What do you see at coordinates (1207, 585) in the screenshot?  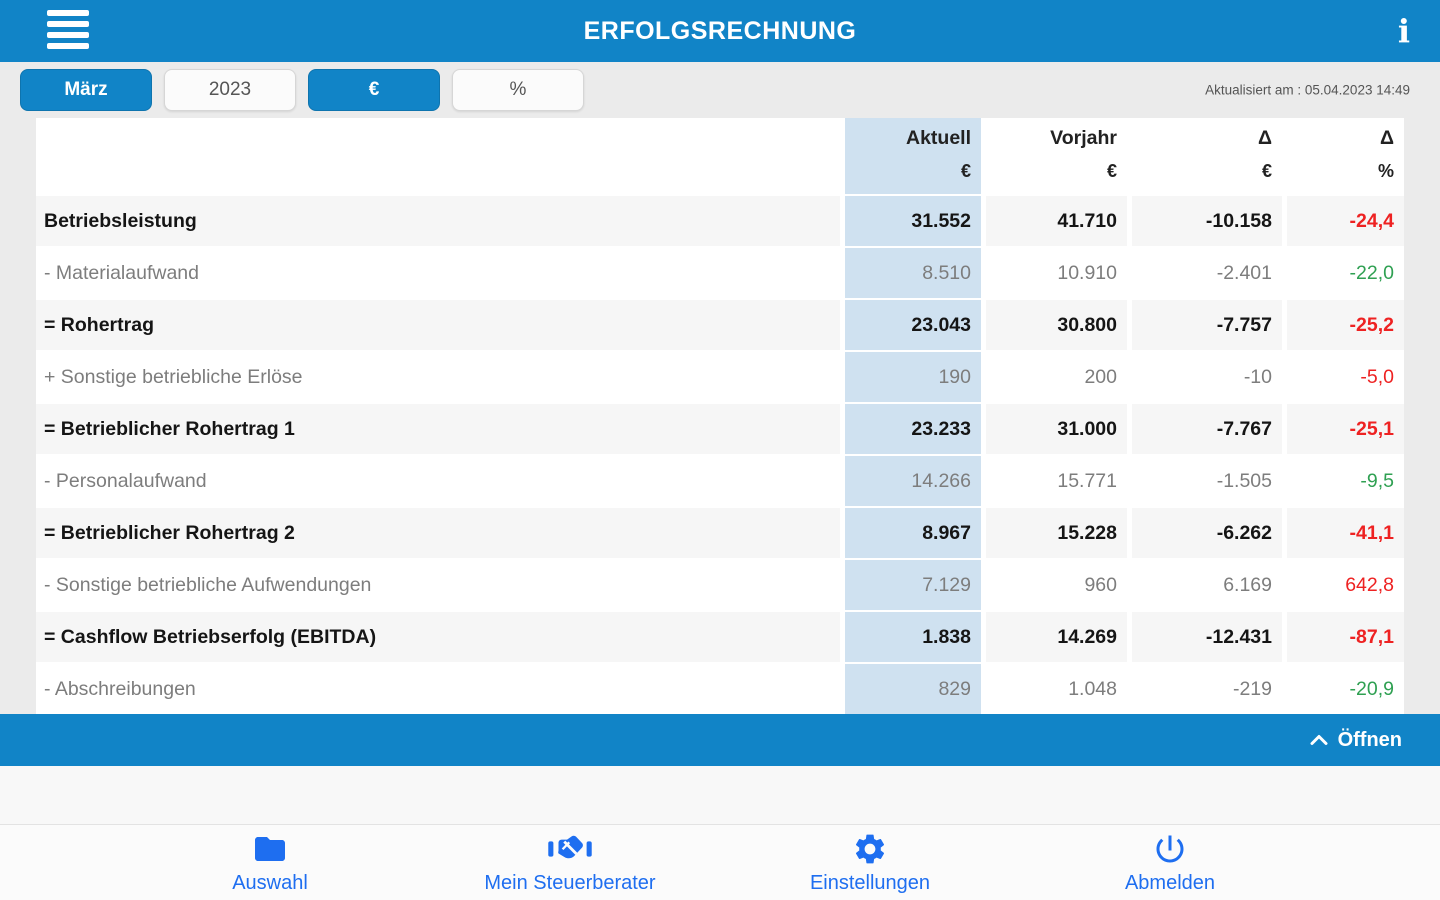 I see `row-delta-eur-value: 6.169` at bounding box center [1207, 585].